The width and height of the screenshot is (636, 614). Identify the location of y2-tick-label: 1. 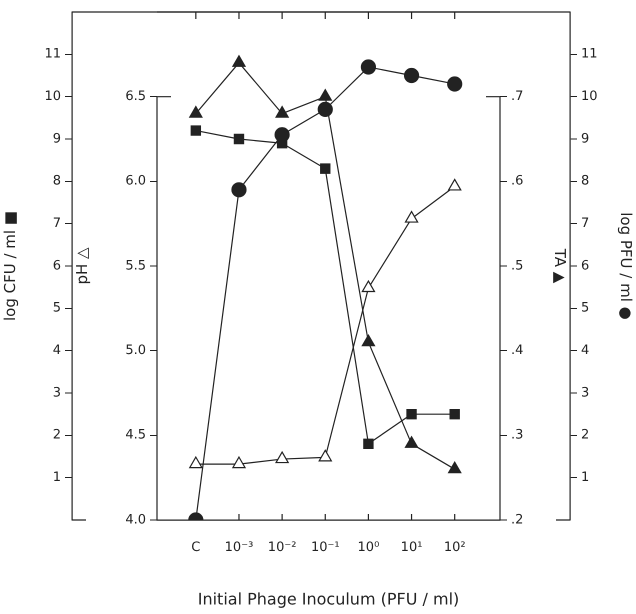
(585, 478).